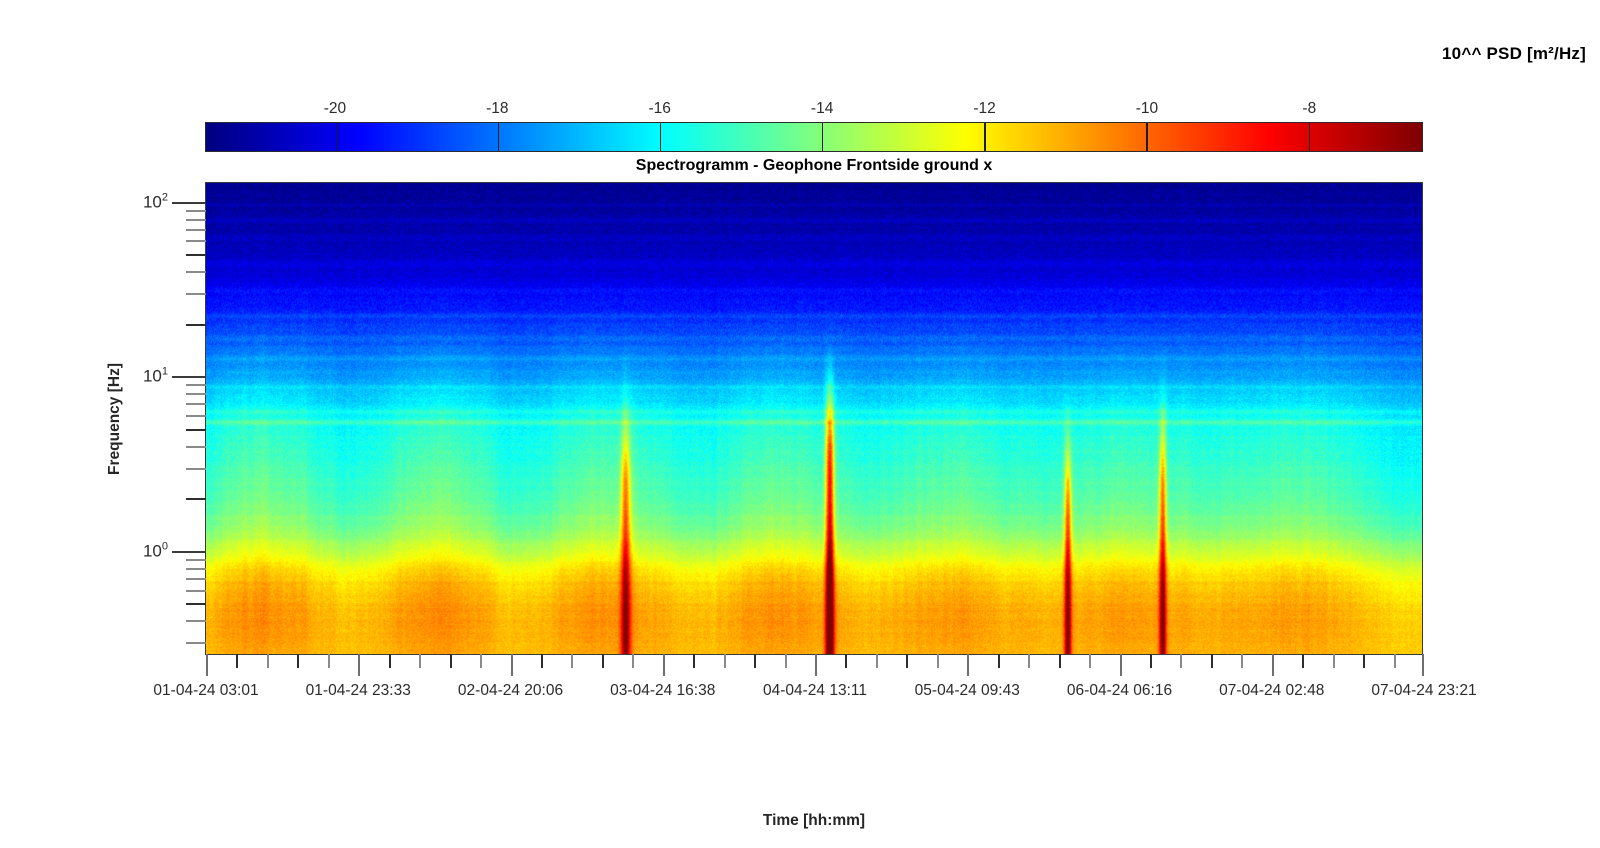 The height and width of the screenshot is (848, 1600). What do you see at coordinates (815, 690) in the screenshot?
I see `x-axis-tick-label: 04-04-24 13:11` at bounding box center [815, 690].